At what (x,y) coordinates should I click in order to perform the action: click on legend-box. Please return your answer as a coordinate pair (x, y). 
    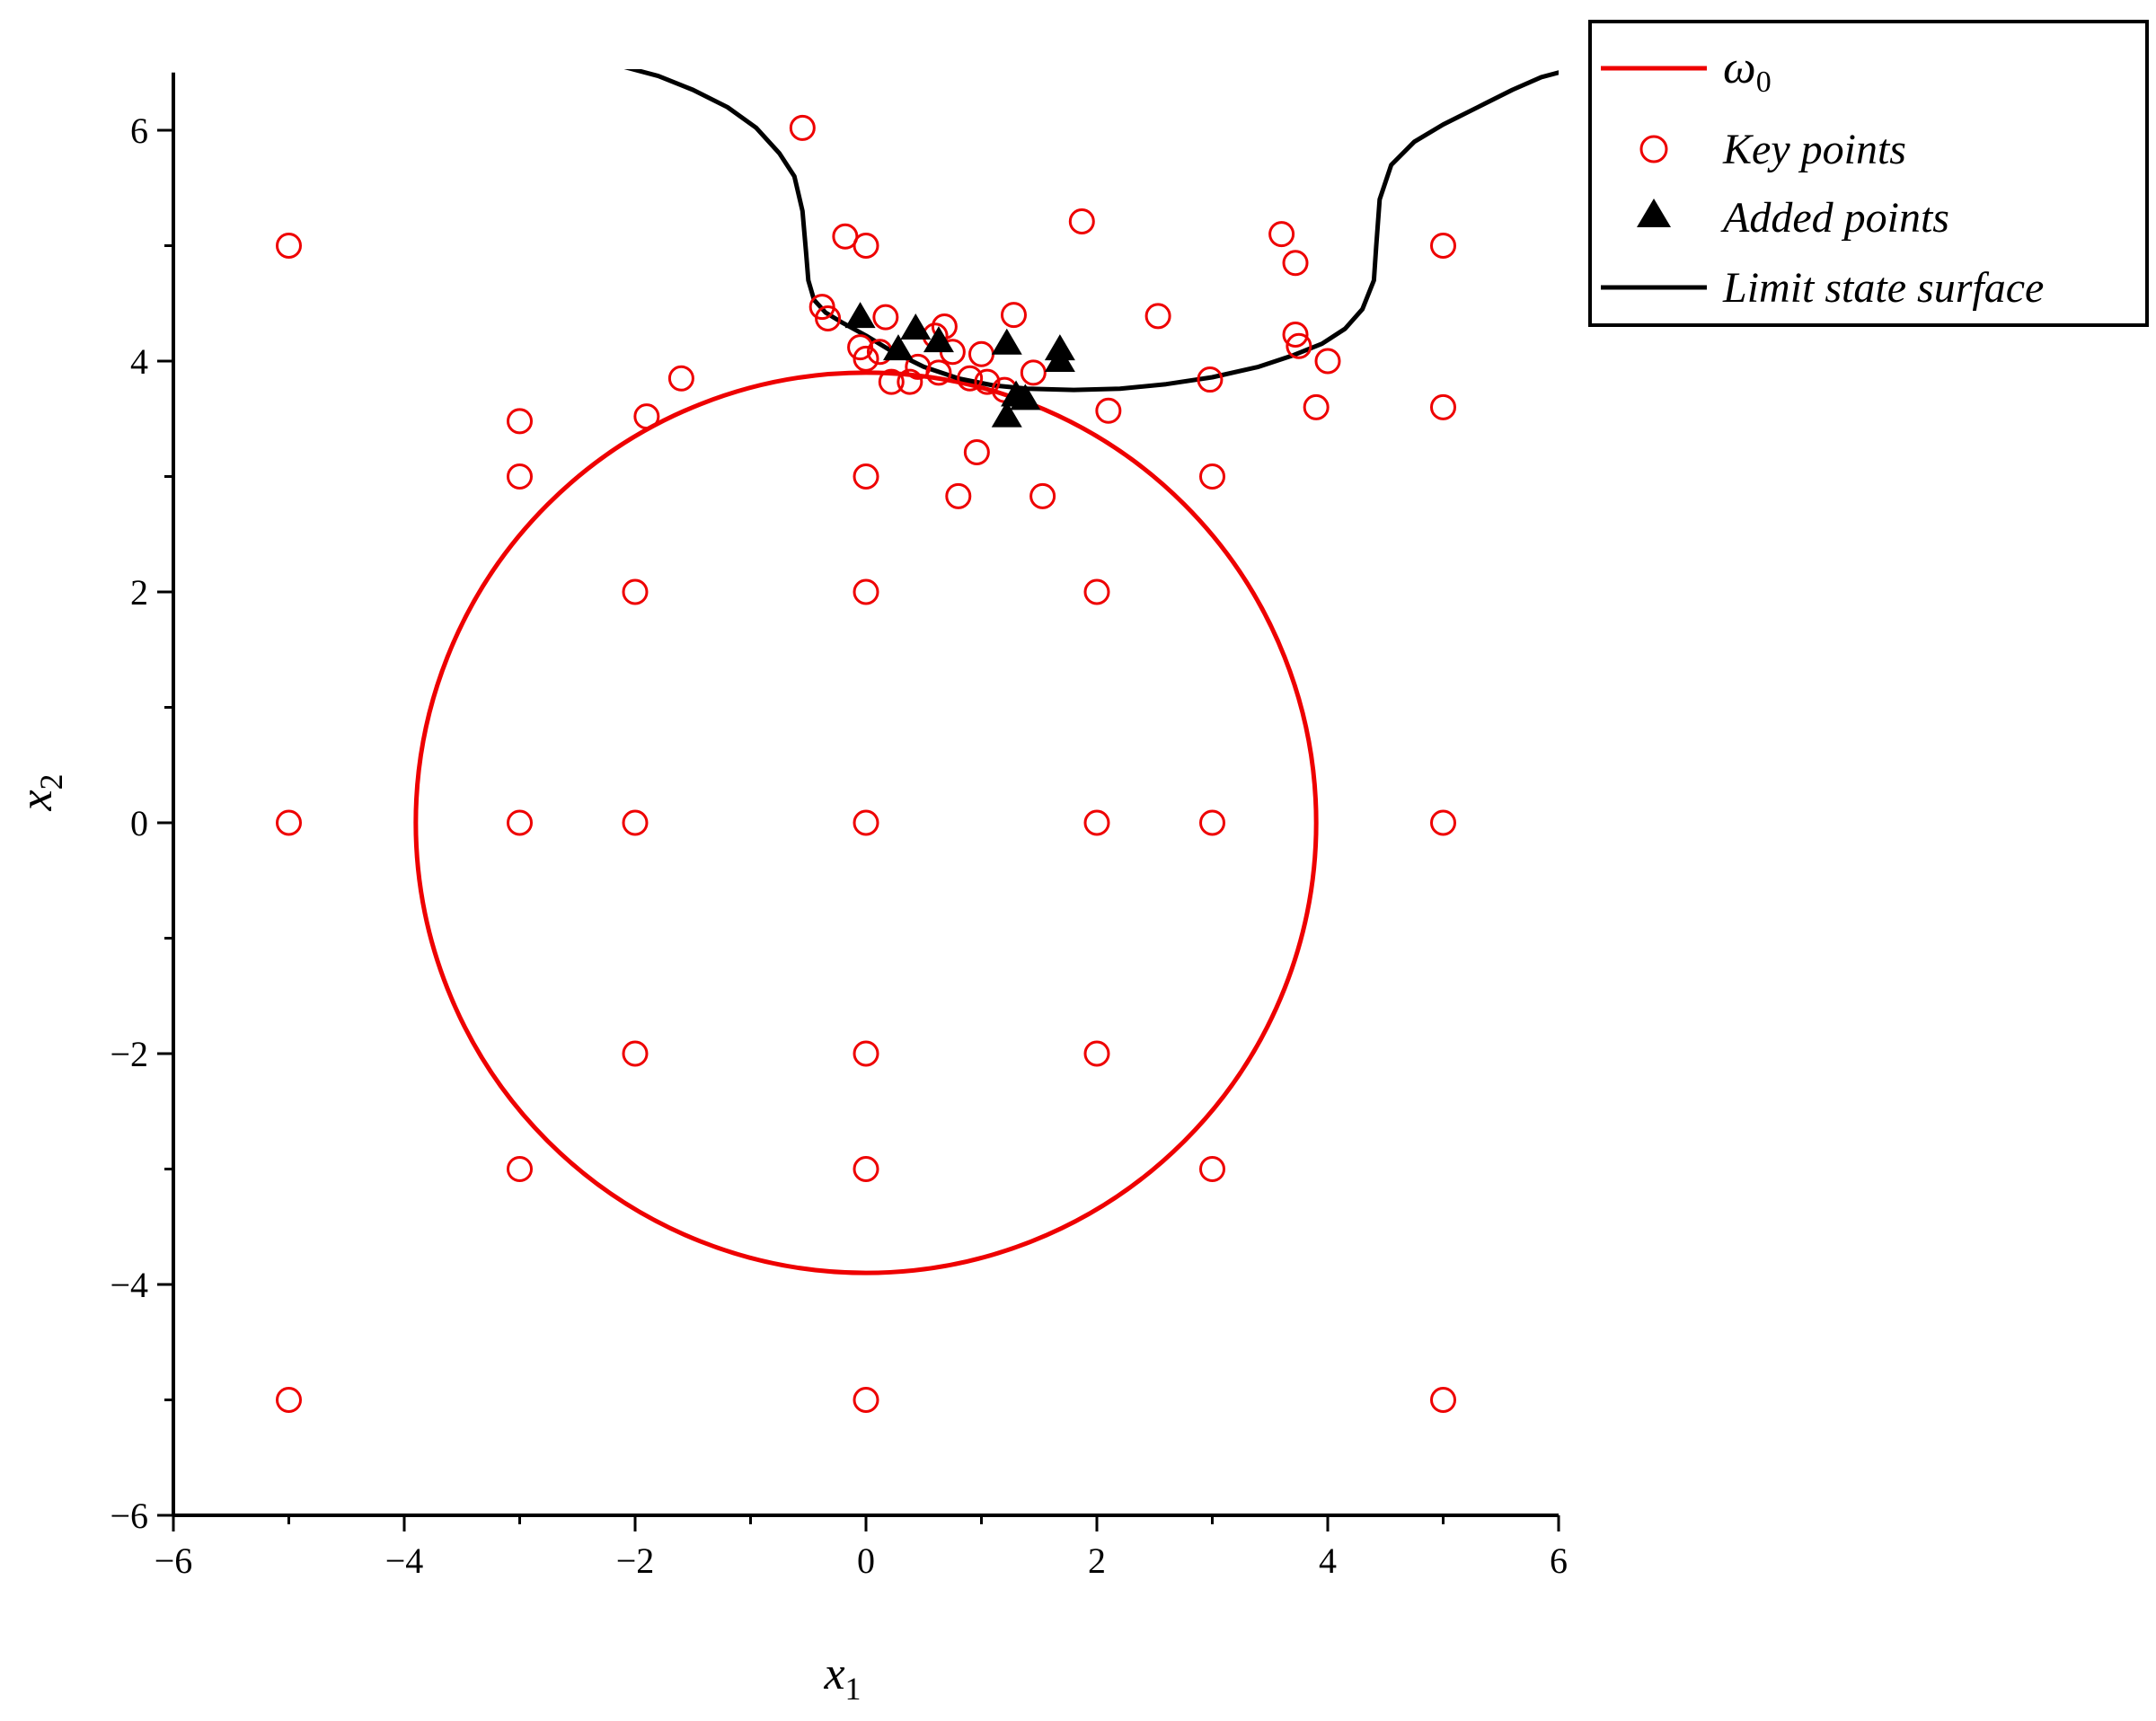
    Looking at the image, I should click on (1869, 173).